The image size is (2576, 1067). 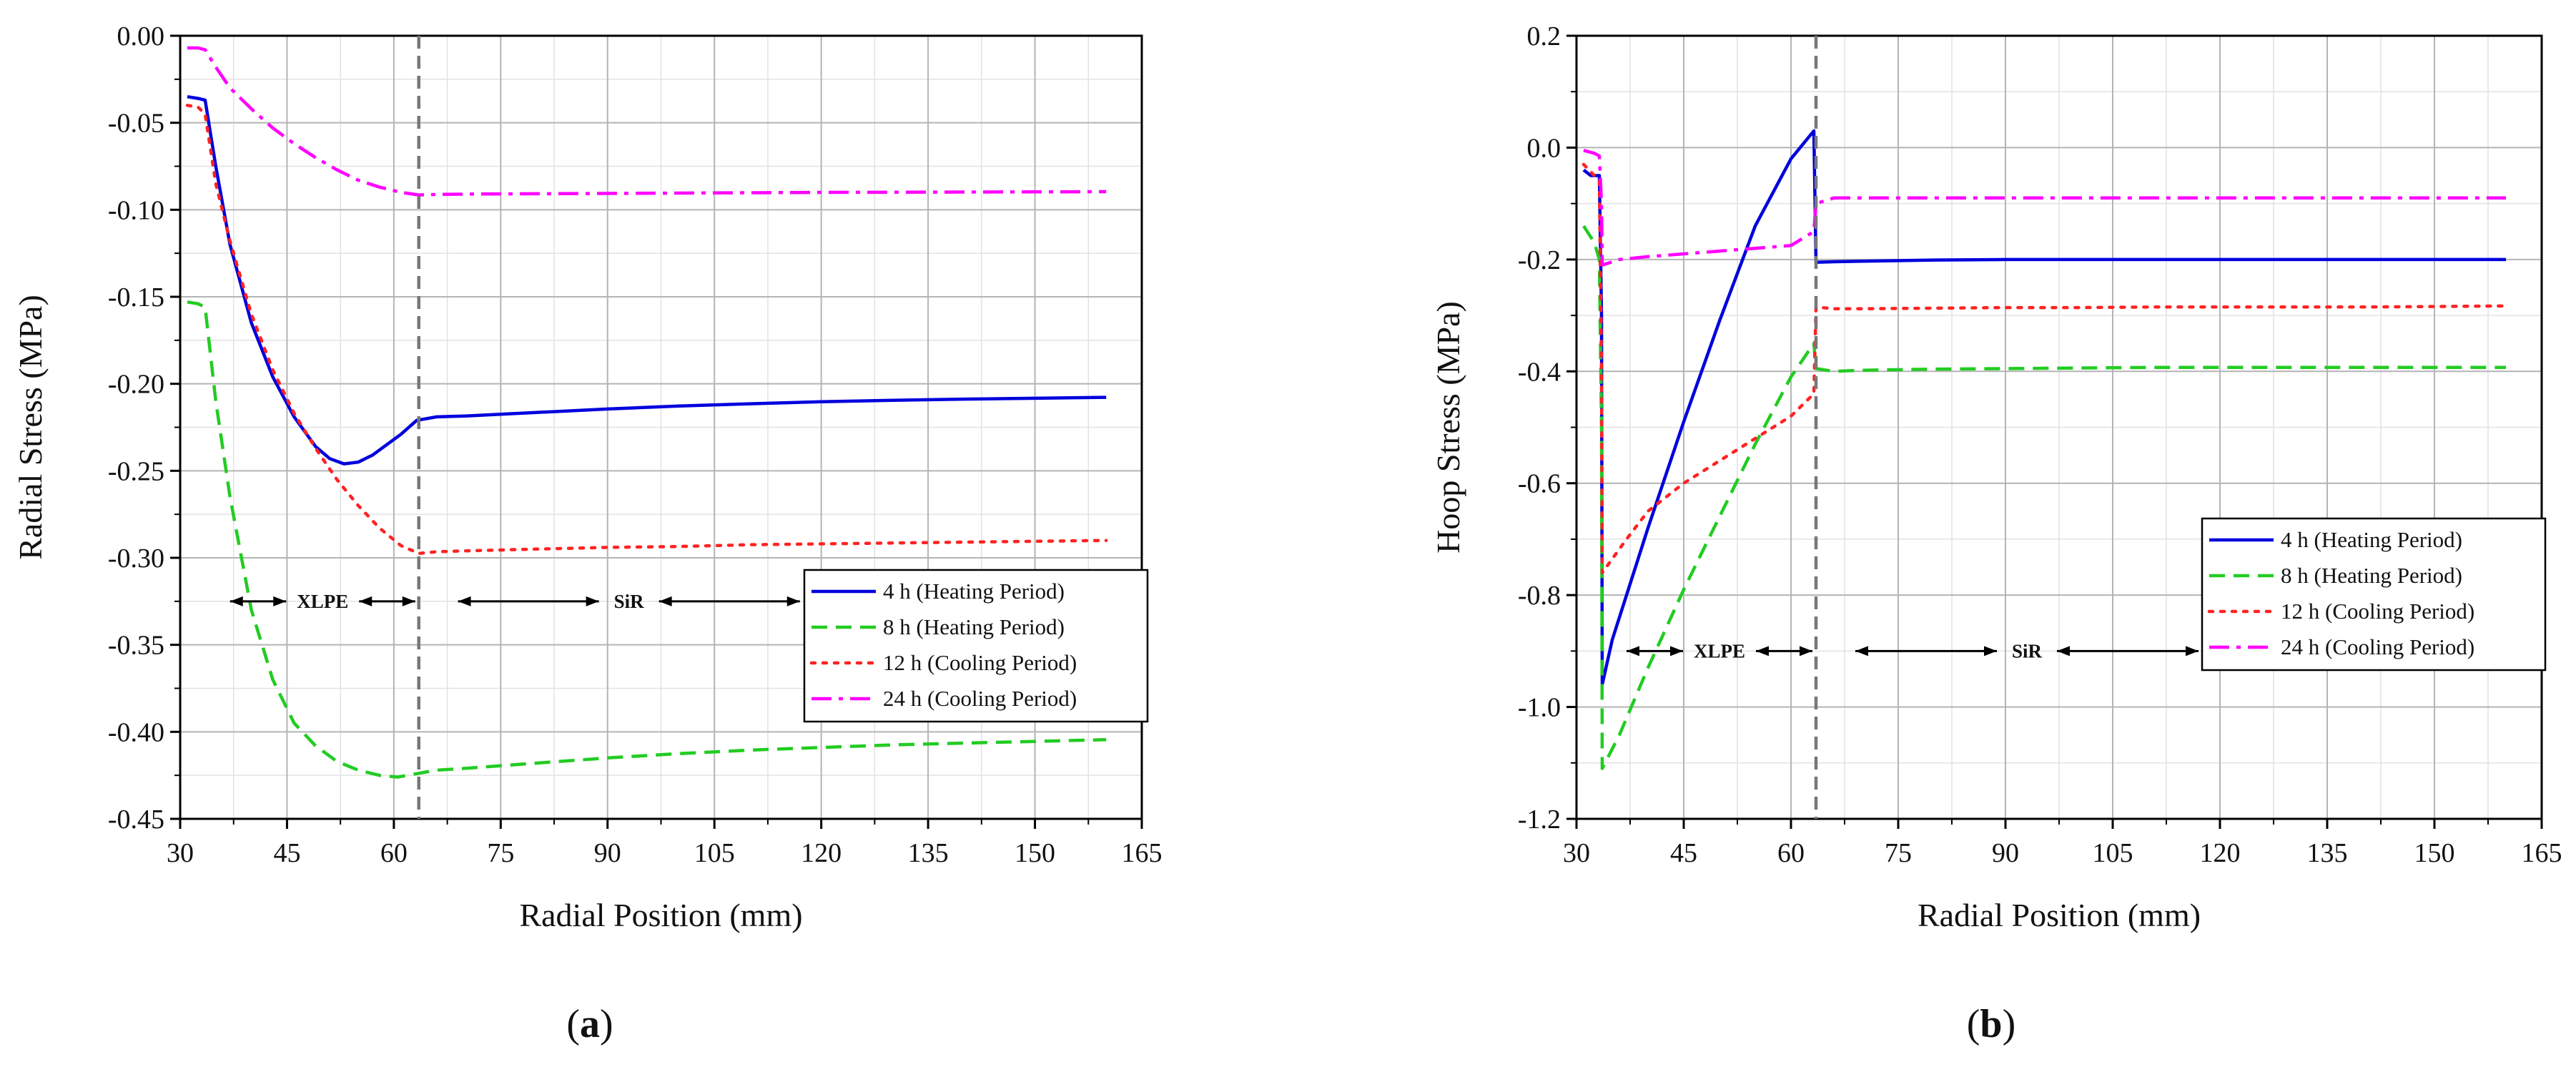 What do you see at coordinates (136, 124) in the screenshot?
I see `y-tick-label: -0.05` at bounding box center [136, 124].